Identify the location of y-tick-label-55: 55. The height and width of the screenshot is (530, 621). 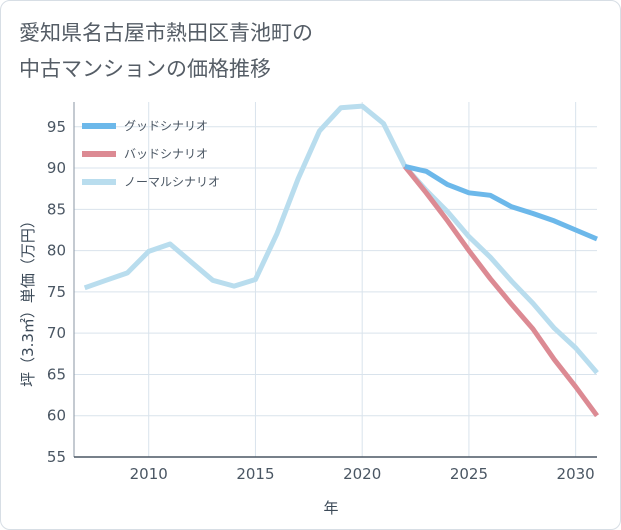
(56, 457).